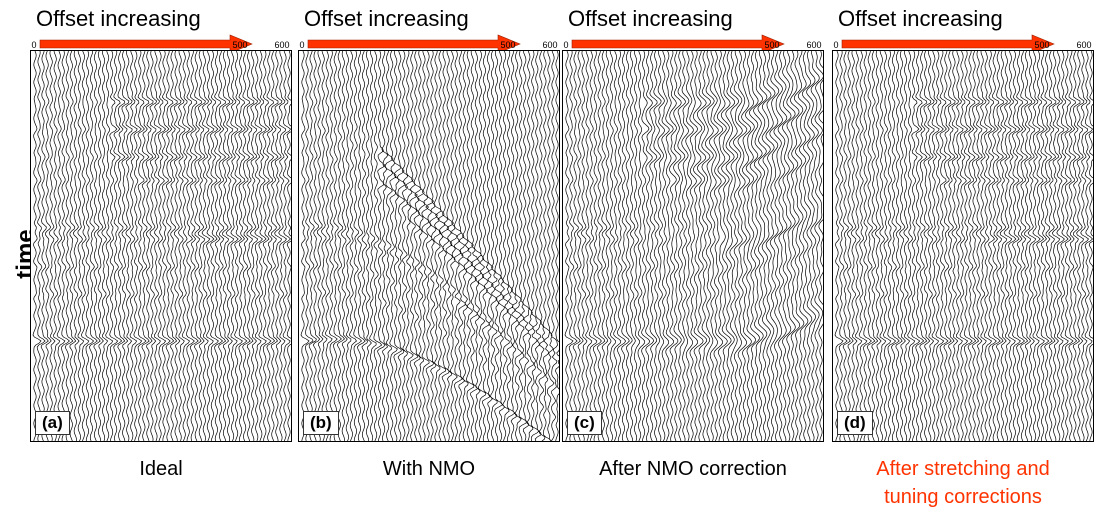 The height and width of the screenshot is (520, 1100). Describe the element at coordinates (963, 497) in the screenshot. I see `caption-line: tuning corrections` at that location.